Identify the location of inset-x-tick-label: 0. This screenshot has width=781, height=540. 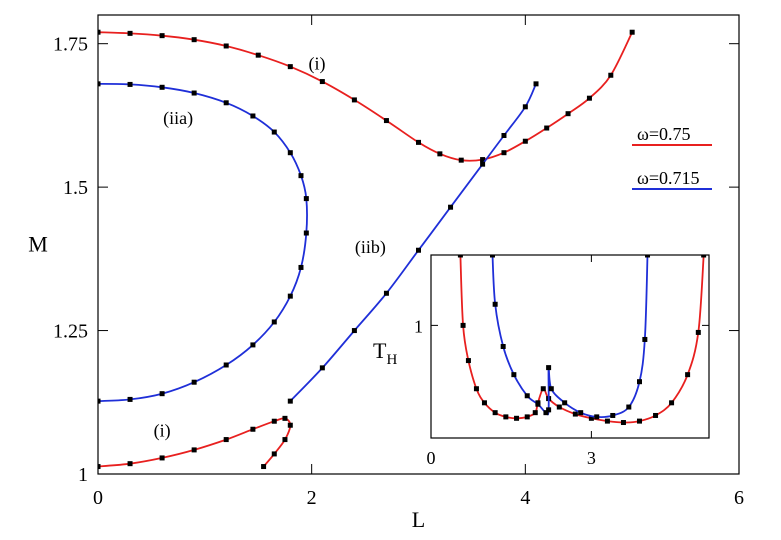
(431, 458).